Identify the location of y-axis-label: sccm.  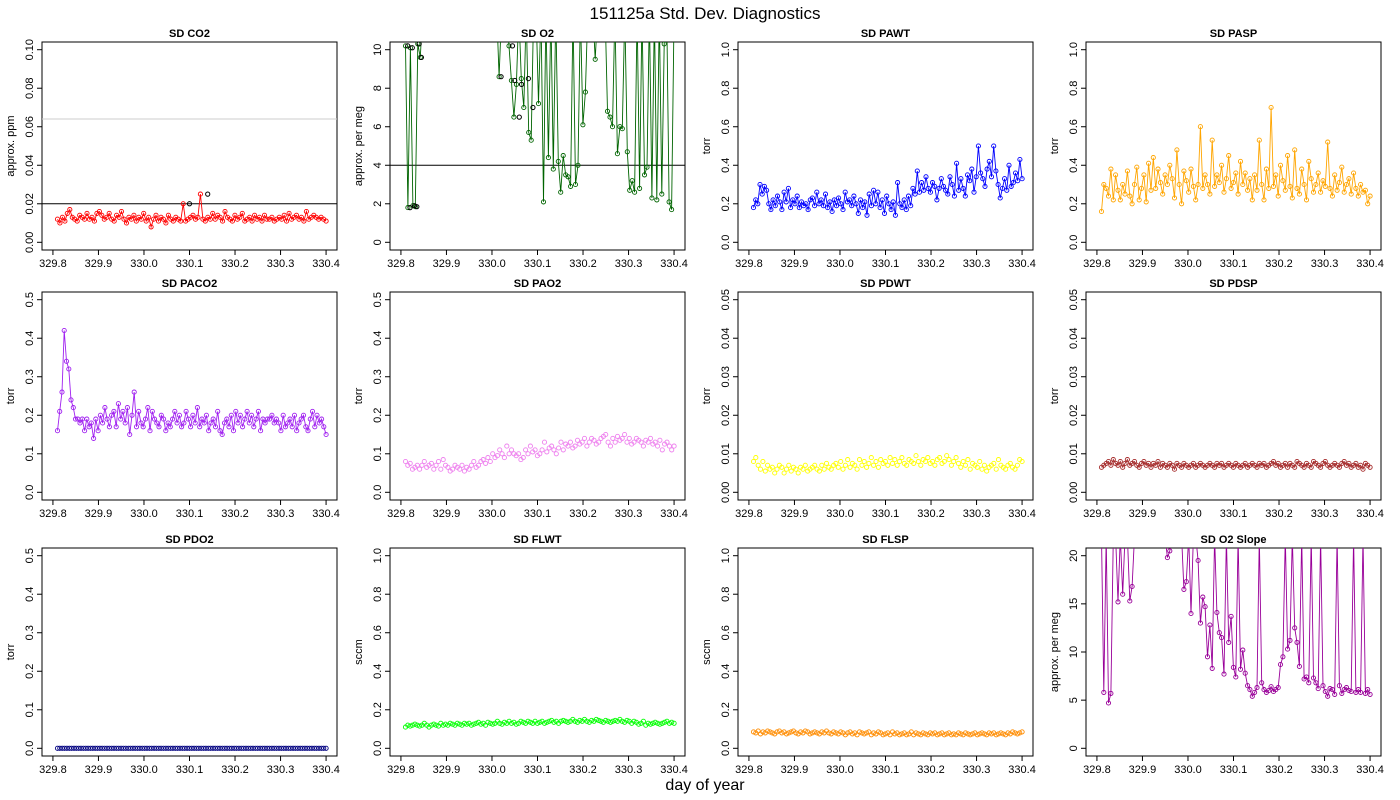
(359, 652).